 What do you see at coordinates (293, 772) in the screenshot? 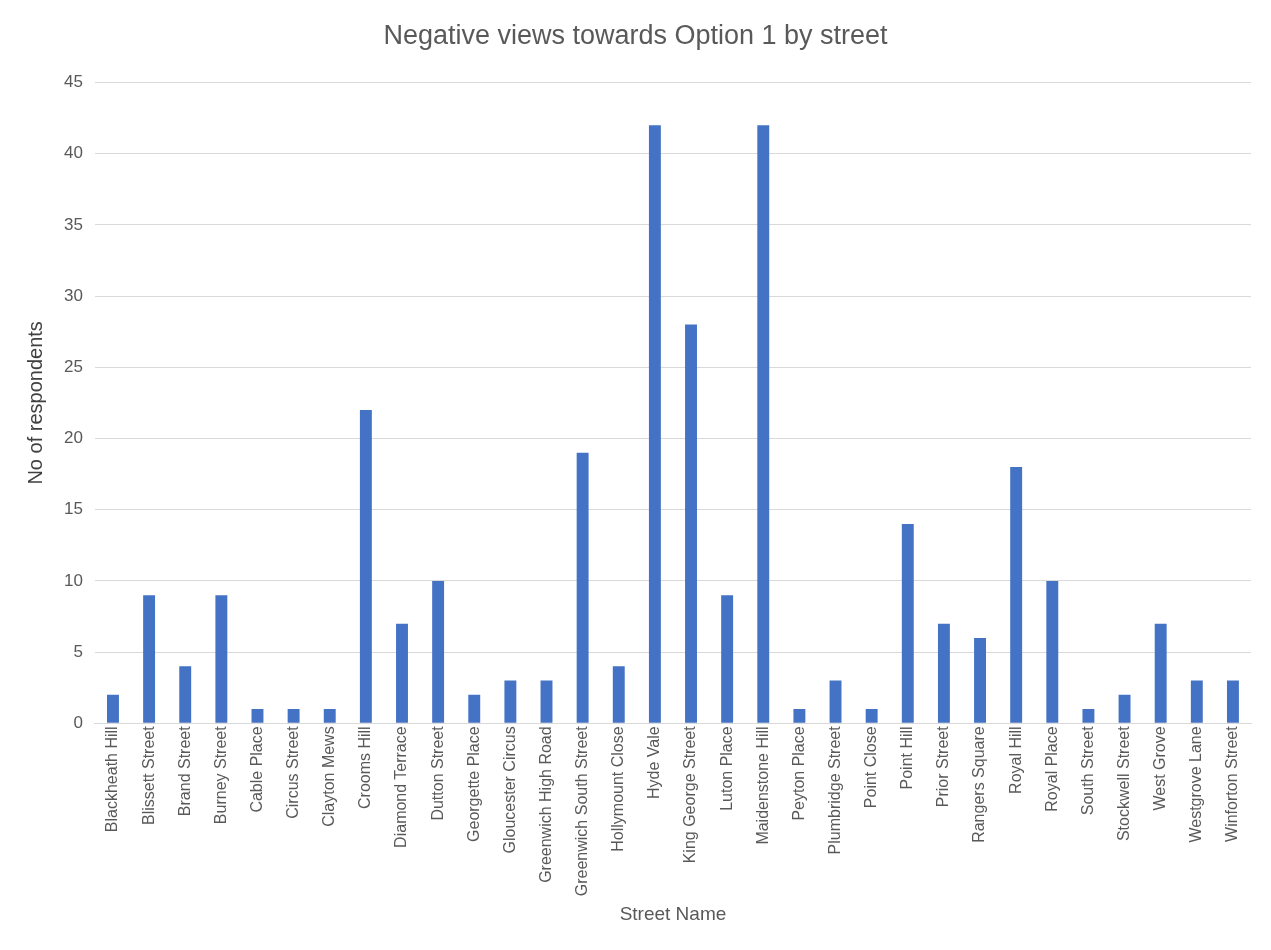
I see `x-tick-label: Circus Street` at bounding box center [293, 772].